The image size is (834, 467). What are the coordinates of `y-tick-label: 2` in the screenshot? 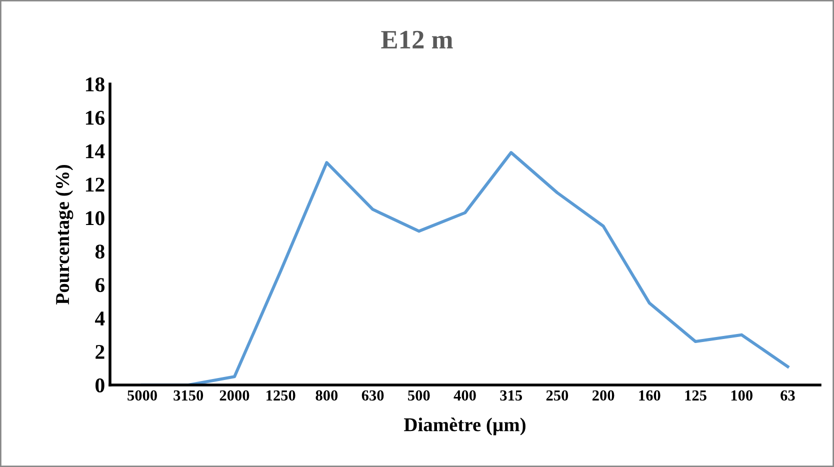 It's located at (100, 351).